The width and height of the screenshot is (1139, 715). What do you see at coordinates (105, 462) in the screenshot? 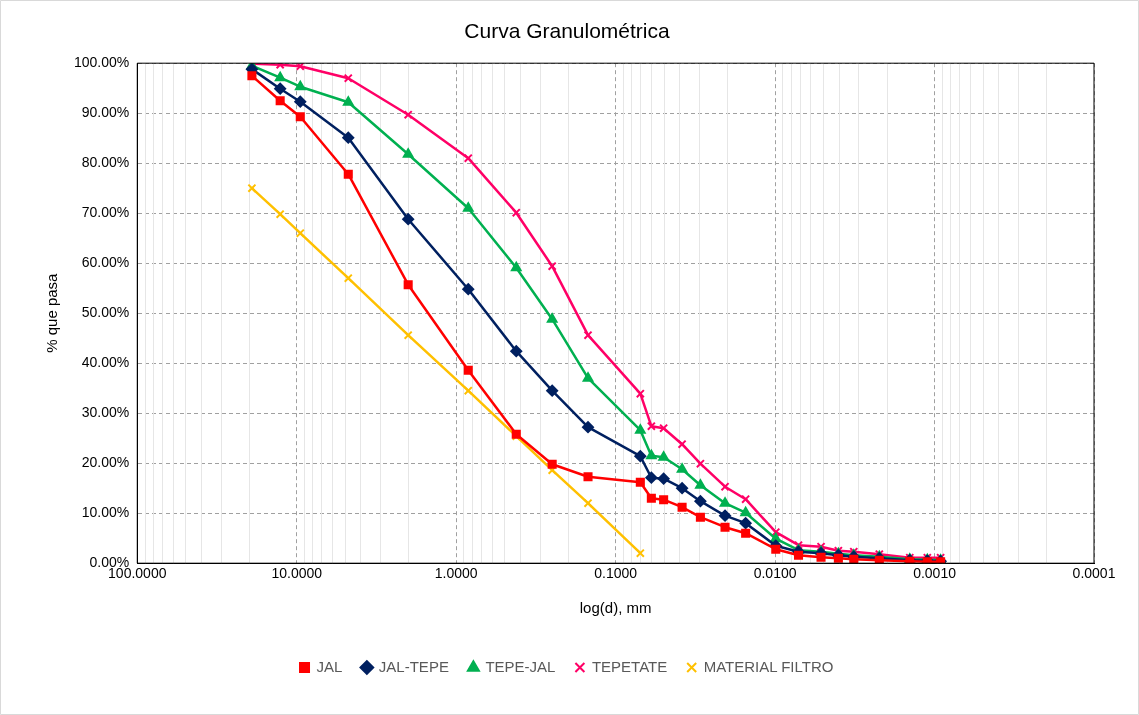
I see `y-tick-label: 20.00%` at bounding box center [105, 462].